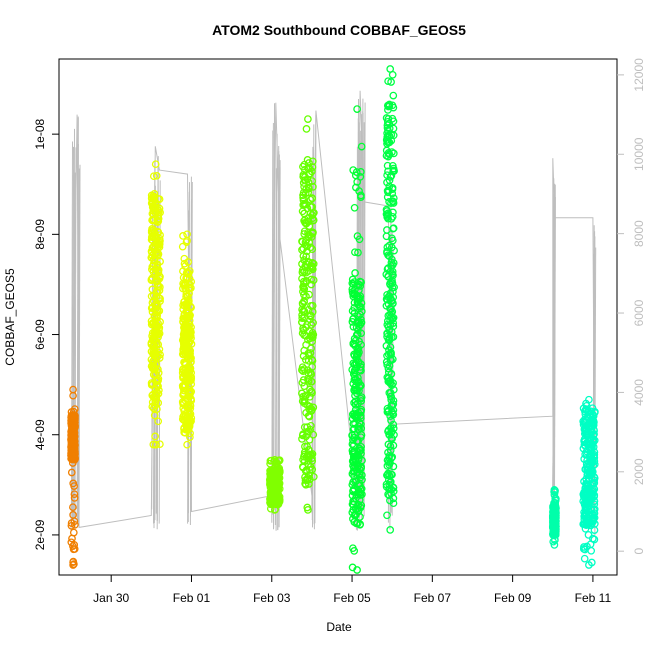 Image resolution: width=650 pixels, height=650 pixels. What do you see at coordinates (639, 233) in the screenshot?
I see `y2-tick-label: 8000` at bounding box center [639, 233].